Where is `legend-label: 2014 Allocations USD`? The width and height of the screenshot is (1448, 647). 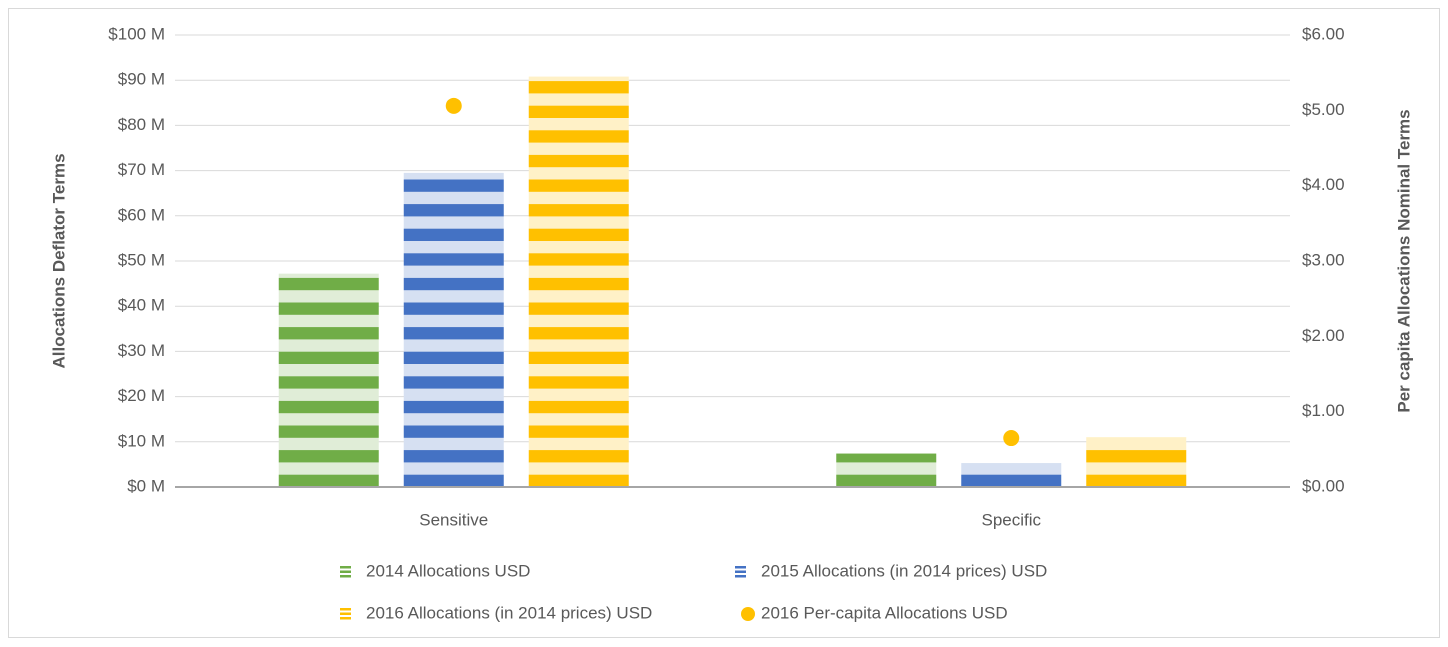
legend-label: 2014 Allocations USD is located at coordinates (448, 570).